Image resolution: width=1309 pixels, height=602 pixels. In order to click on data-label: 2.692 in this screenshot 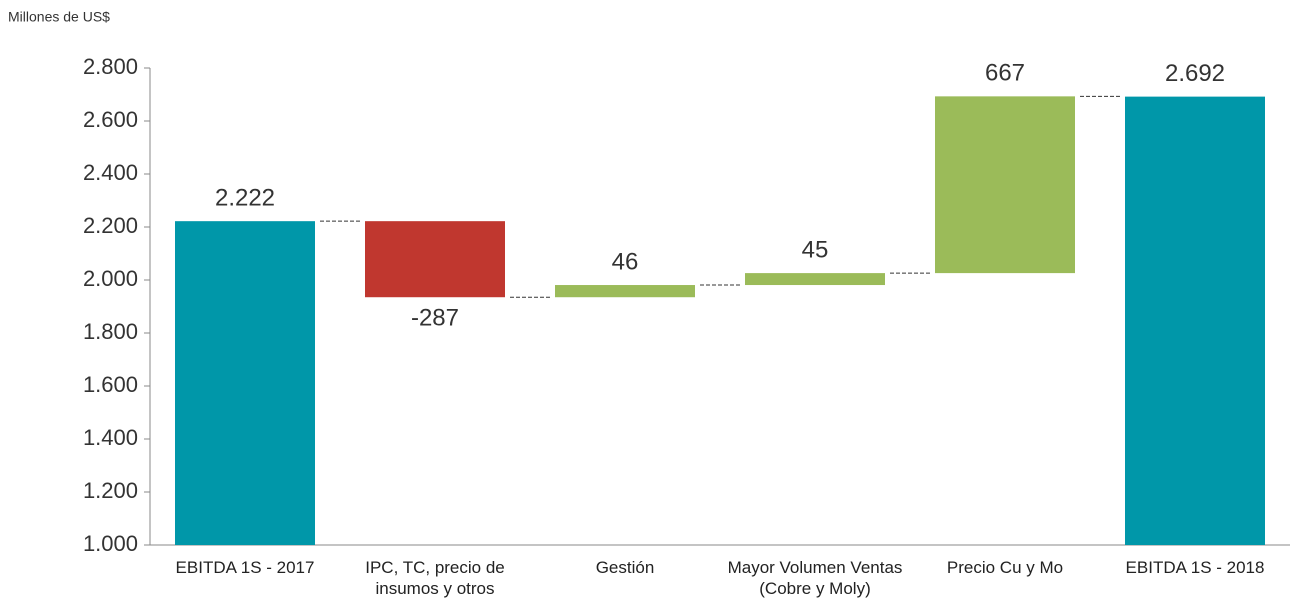, I will do `click(1195, 73)`.